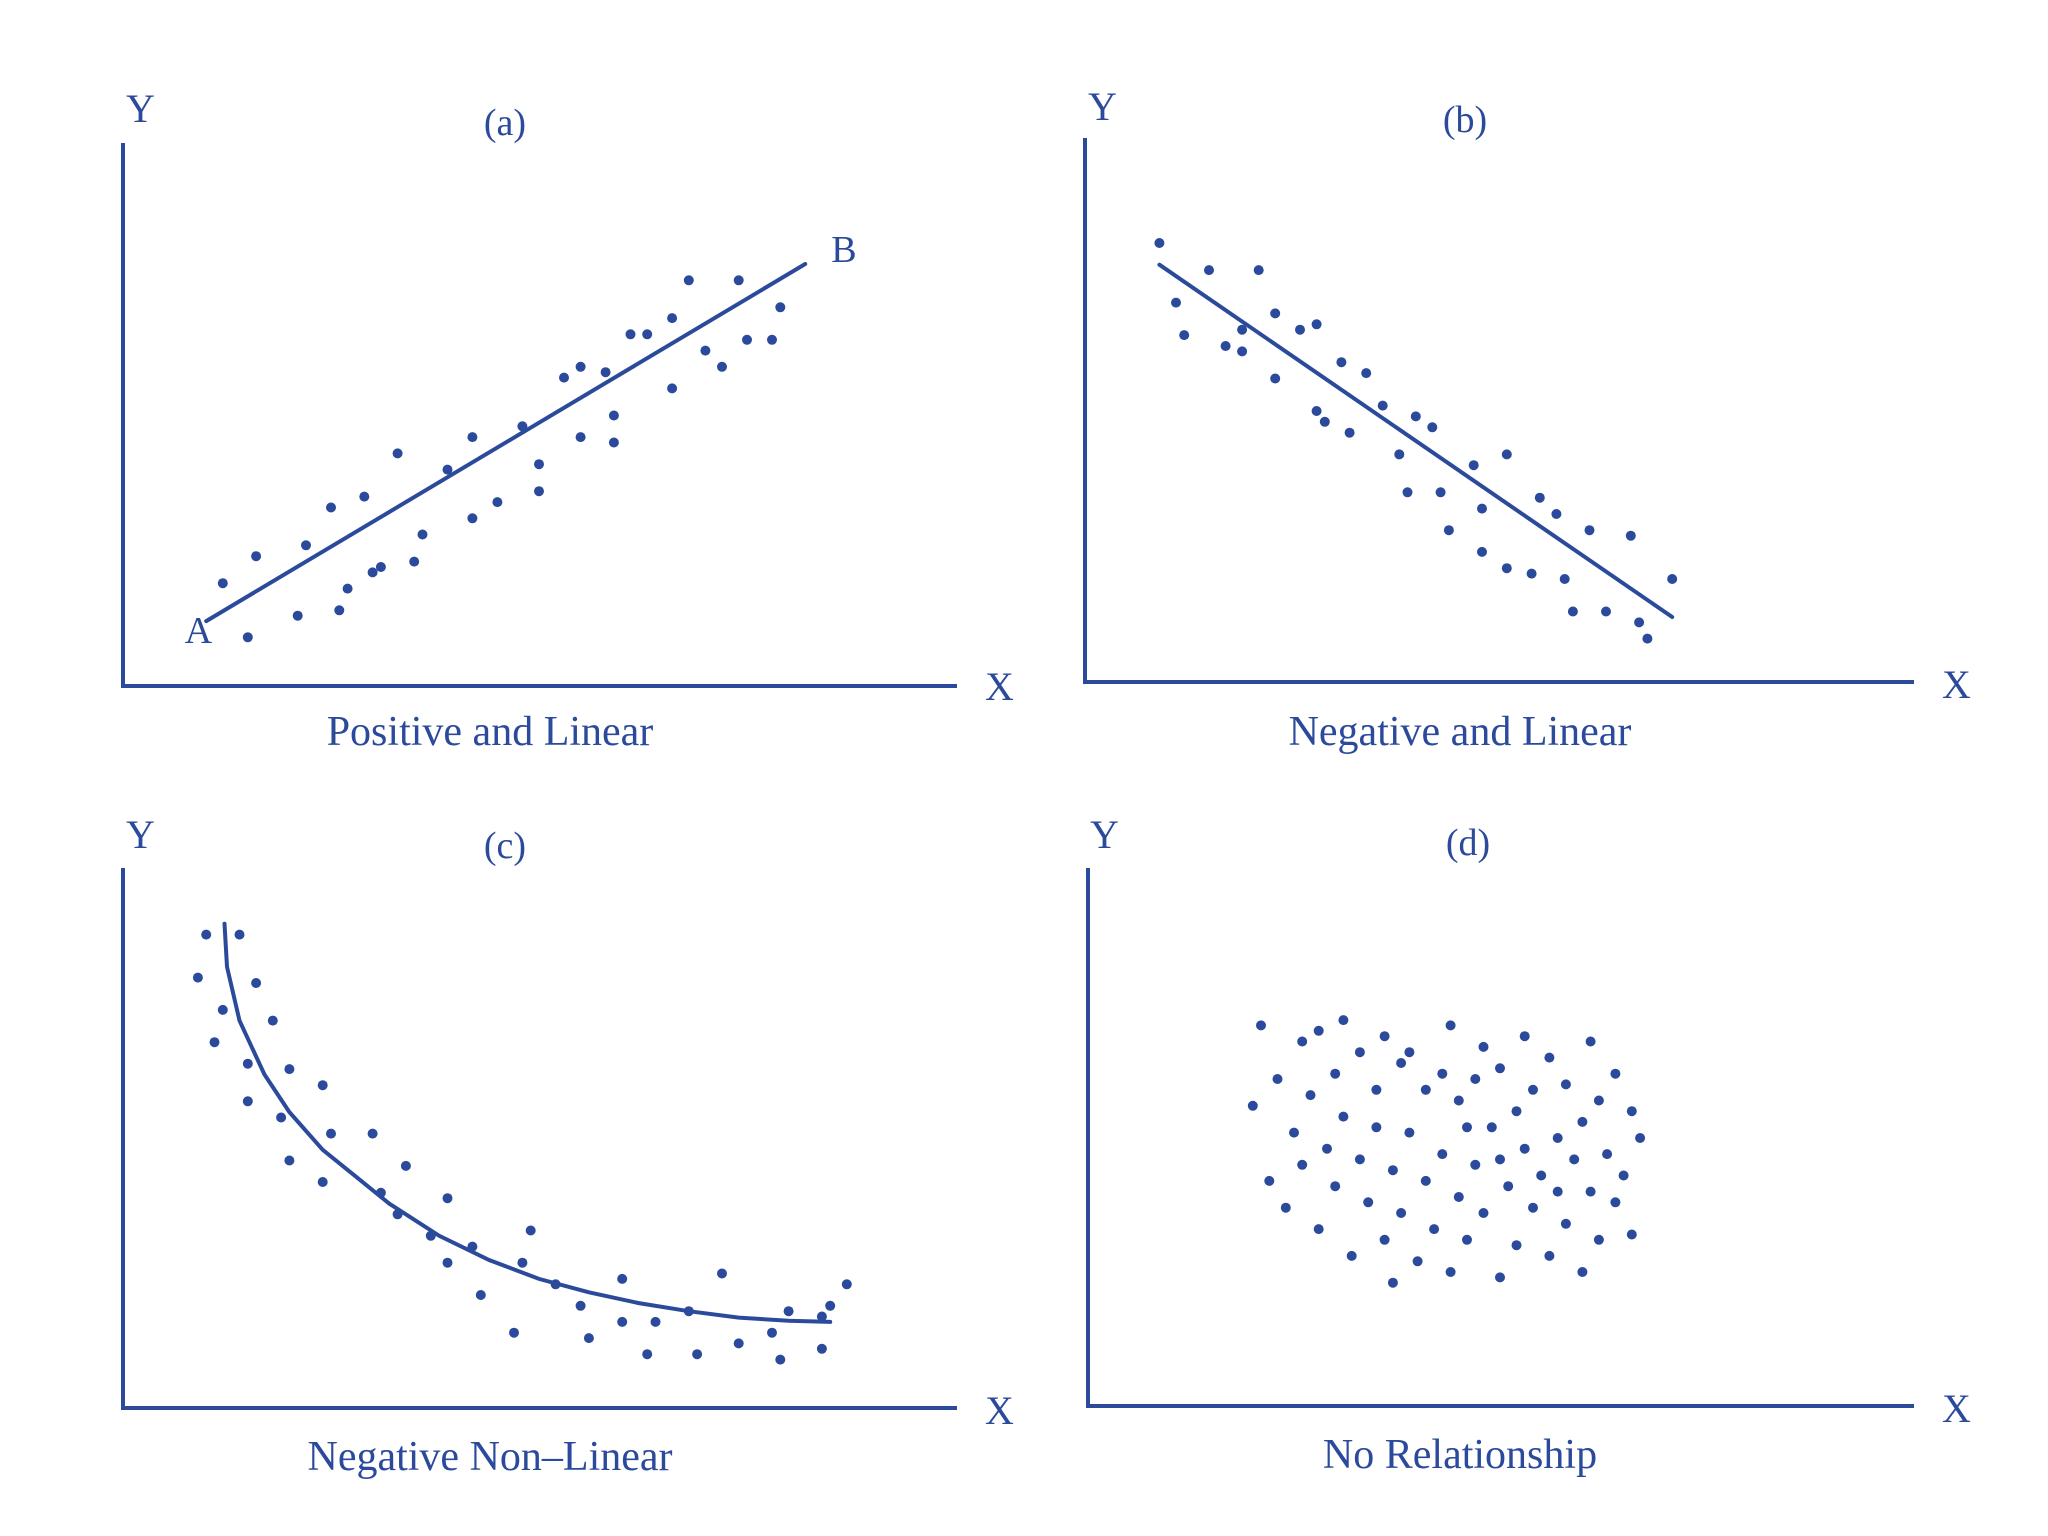 This screenshot has height=1536, width=2048. Describe the element at coordinates (199, 631) in the screenshot. I see `panel-a-fit-start-label: A` at that location.